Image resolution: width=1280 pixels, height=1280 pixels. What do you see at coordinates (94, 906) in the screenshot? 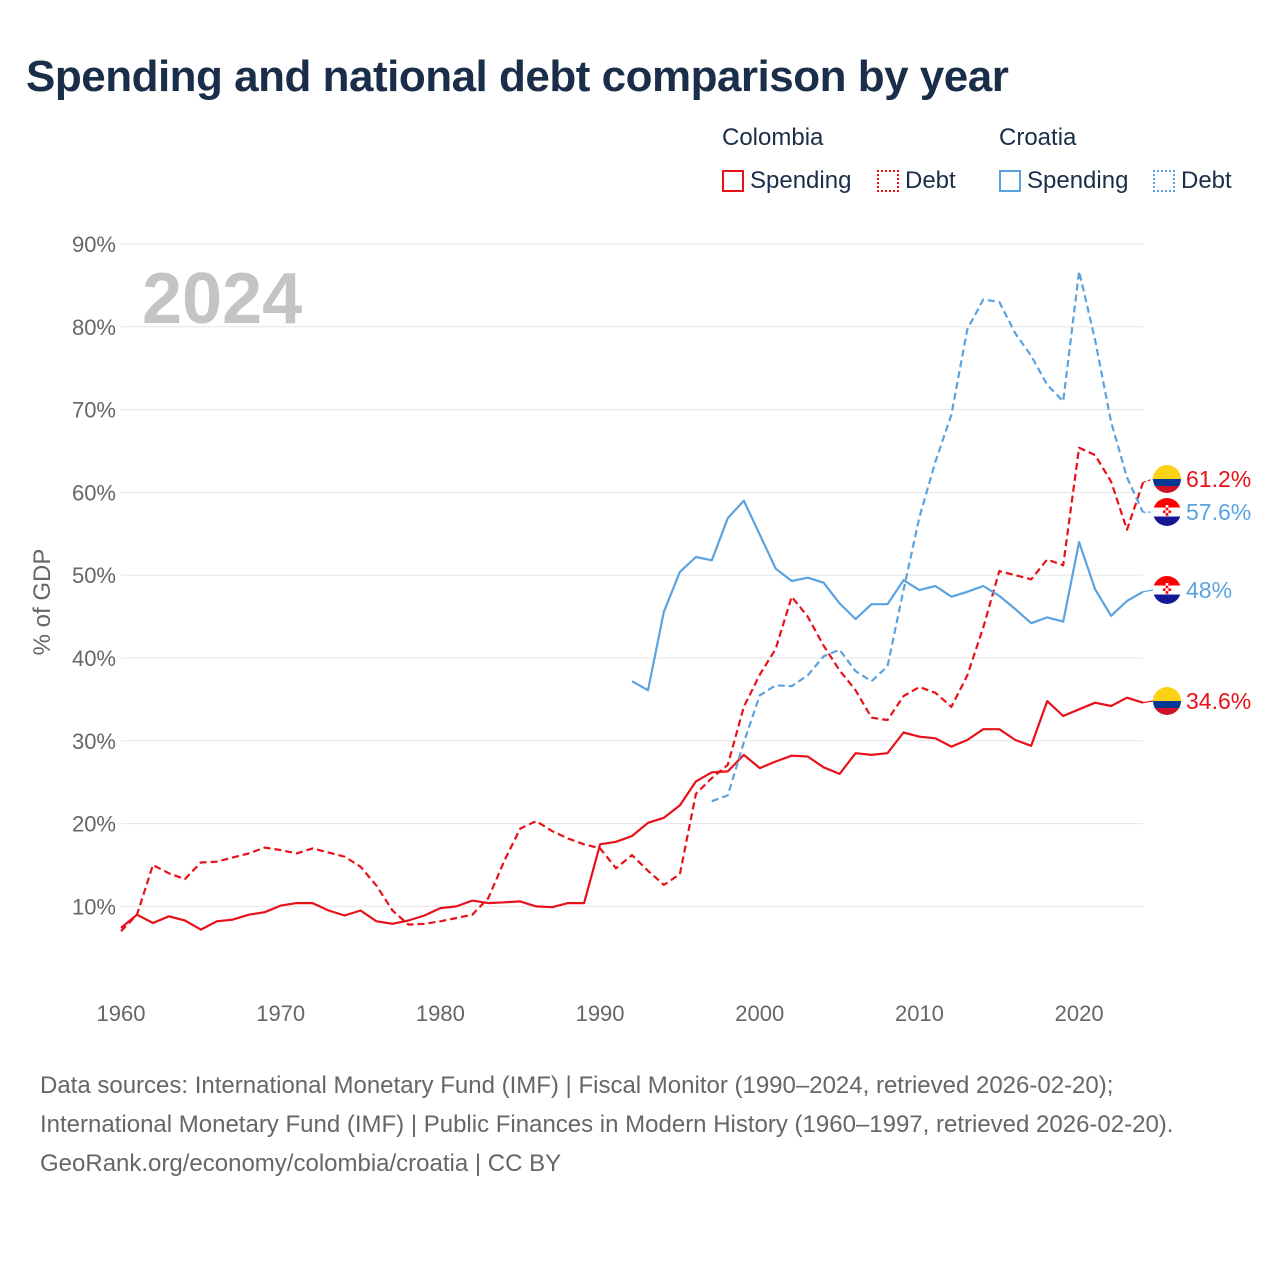
I see `y-tick-label: 10%` at bounding box center [94, 906].